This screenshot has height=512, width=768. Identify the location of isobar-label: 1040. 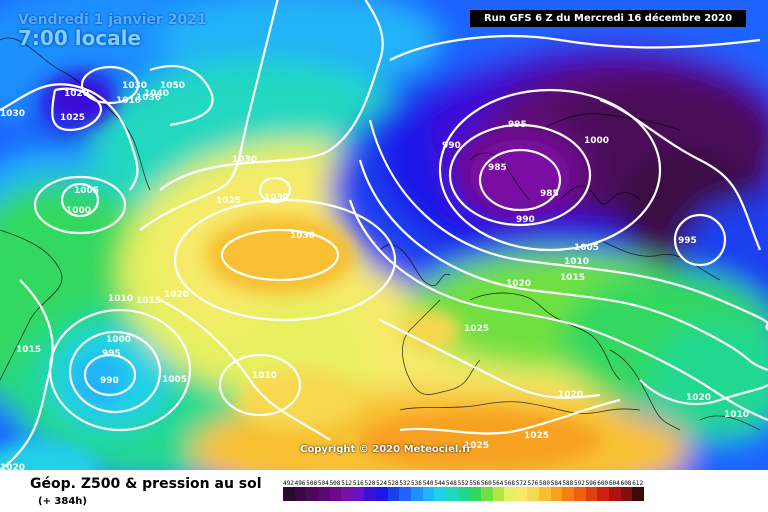
(156, 94).